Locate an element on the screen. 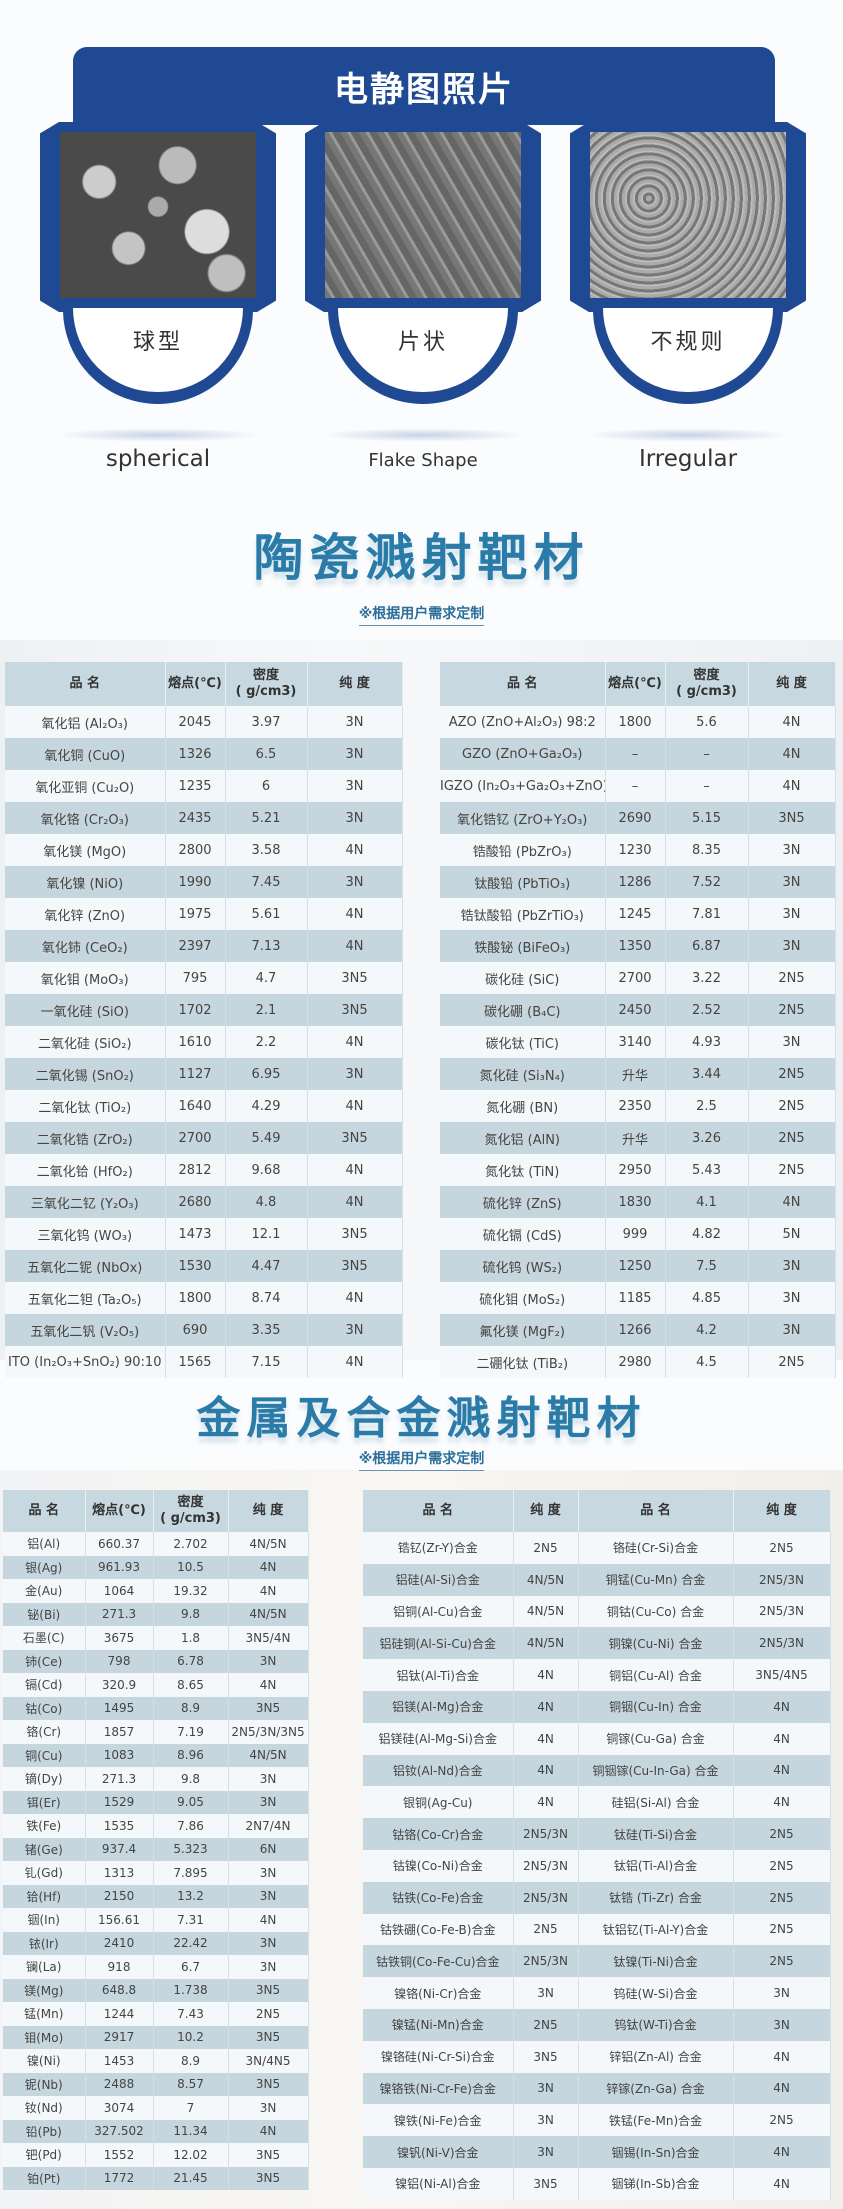 This screenshot has width=843, height=2209. table-row: 氟化镁 (MgF₂) 1266 4.2 3N is located at coordinates (638, 1330).